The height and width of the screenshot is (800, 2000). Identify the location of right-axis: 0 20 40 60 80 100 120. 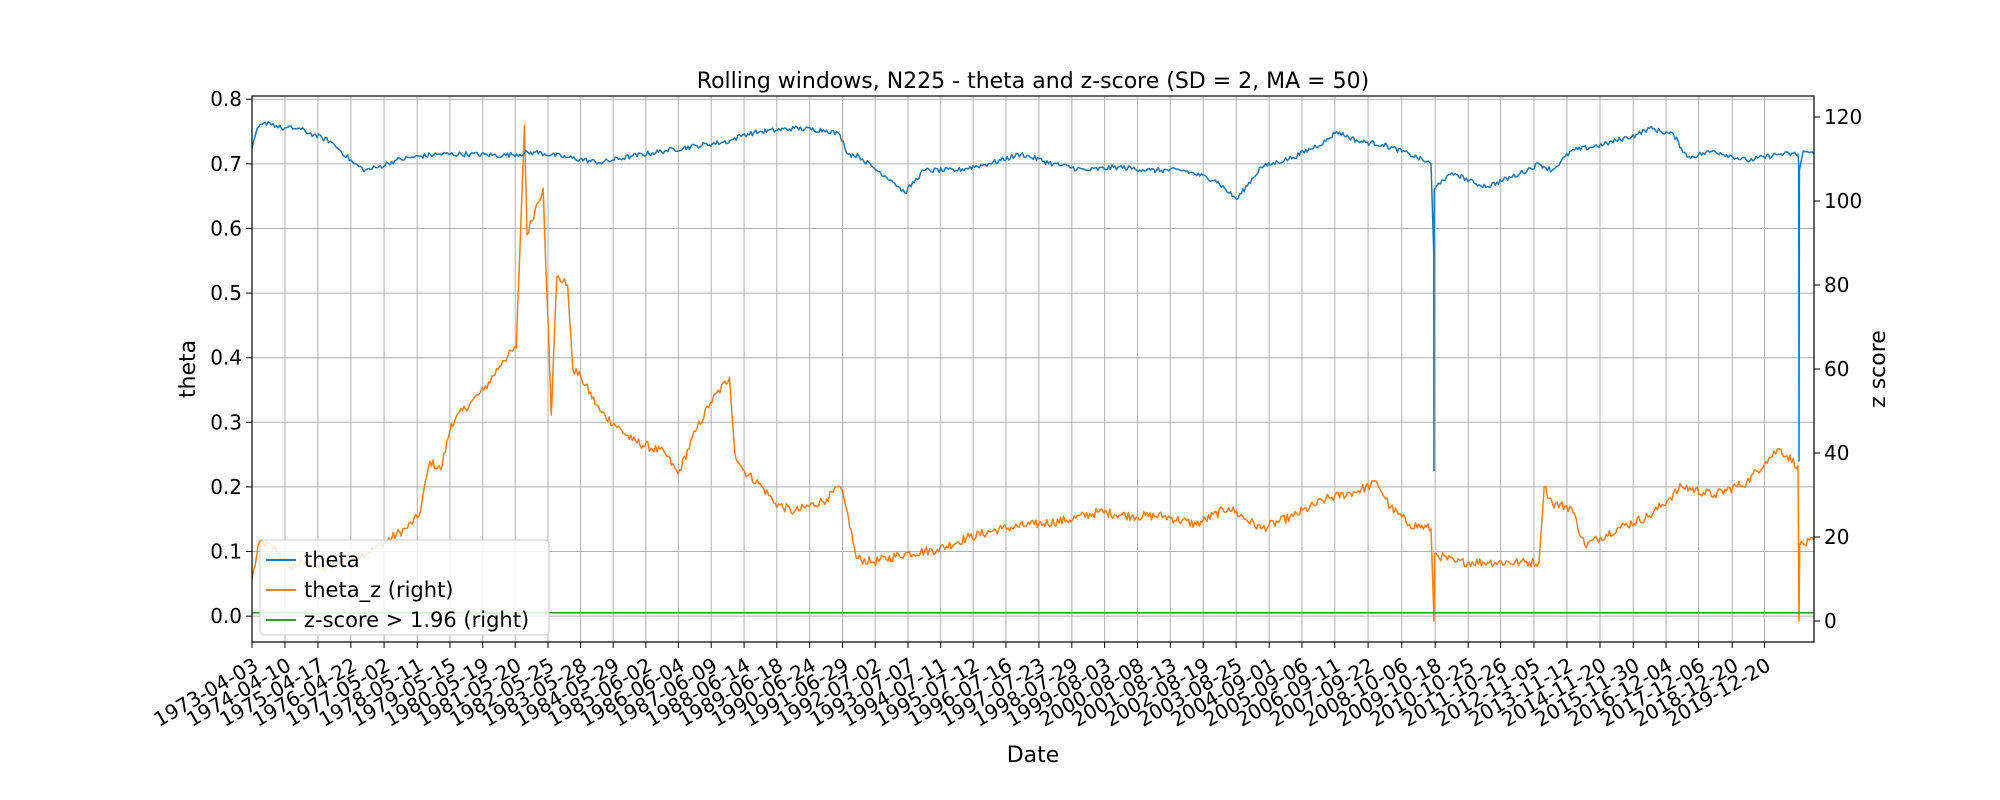
(1838, 369).